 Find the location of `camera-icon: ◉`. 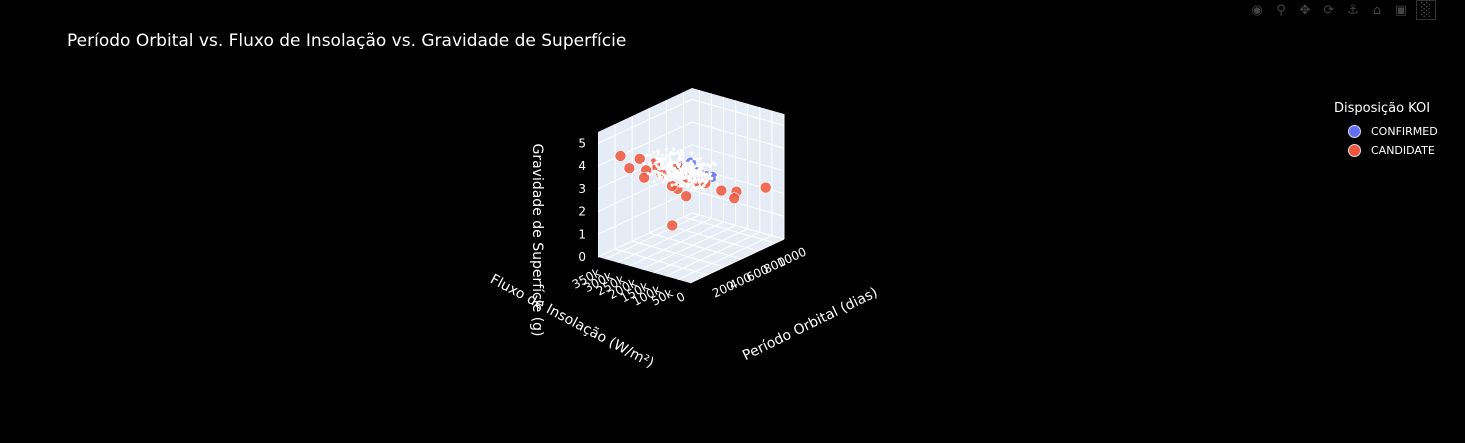

camera-icon: ◉ is located at coordinates (1257, 10).